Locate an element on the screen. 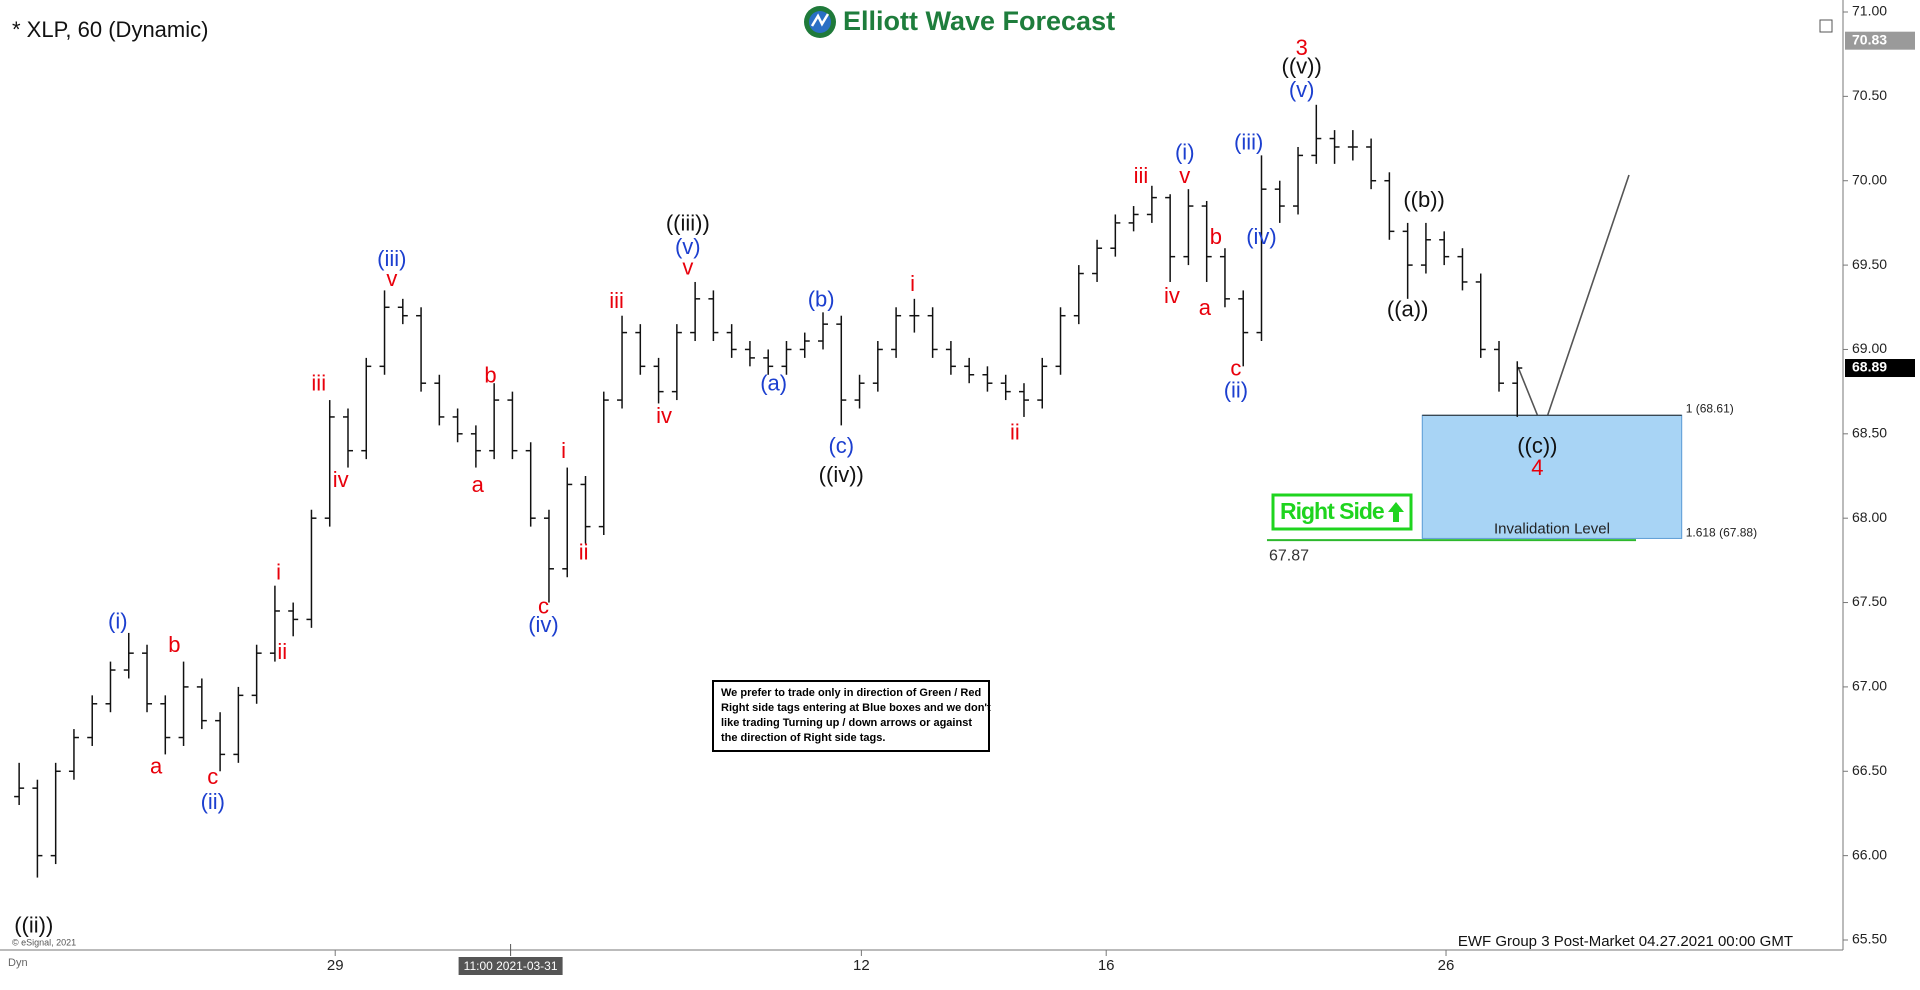 This screenshot has width=1920, height=990. x-tick-label: 26 is located at coordinates (1446, 965).